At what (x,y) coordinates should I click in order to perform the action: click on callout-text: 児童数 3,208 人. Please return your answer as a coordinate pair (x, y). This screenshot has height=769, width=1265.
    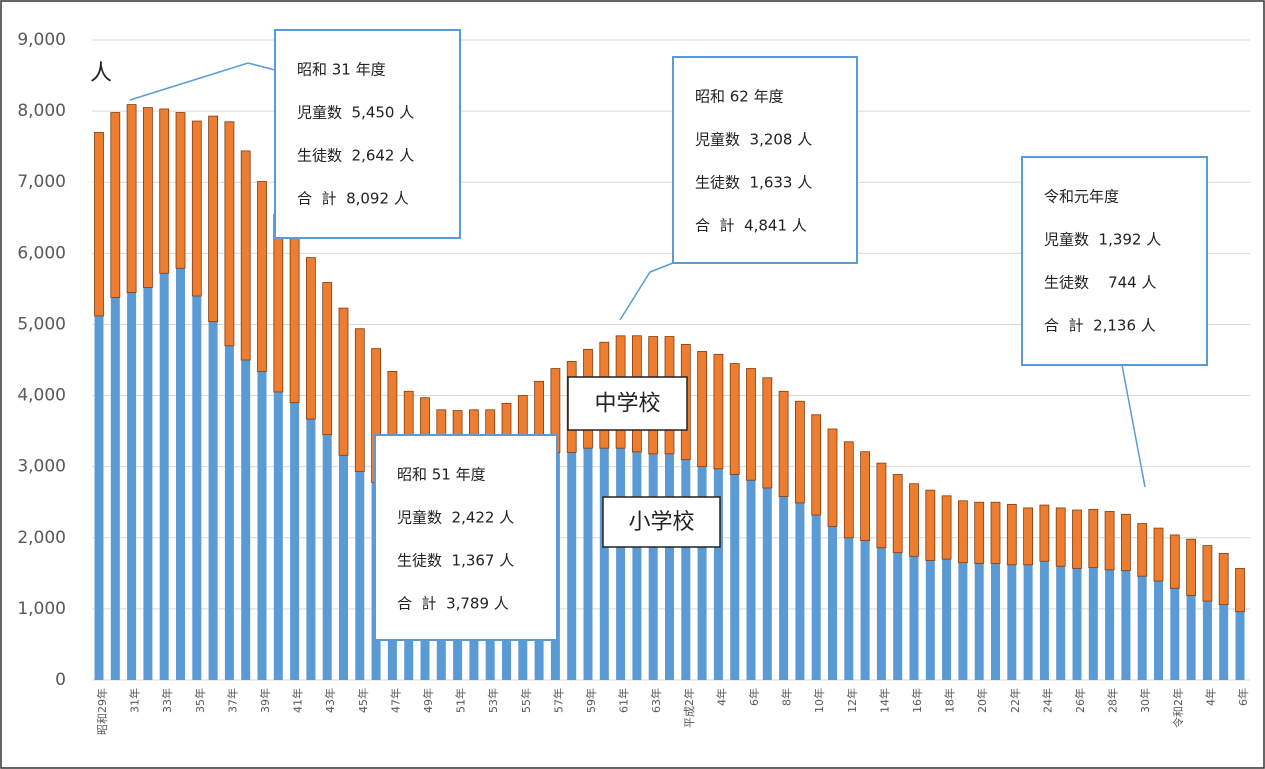
    Looking at the image, I should click on (753, 140).